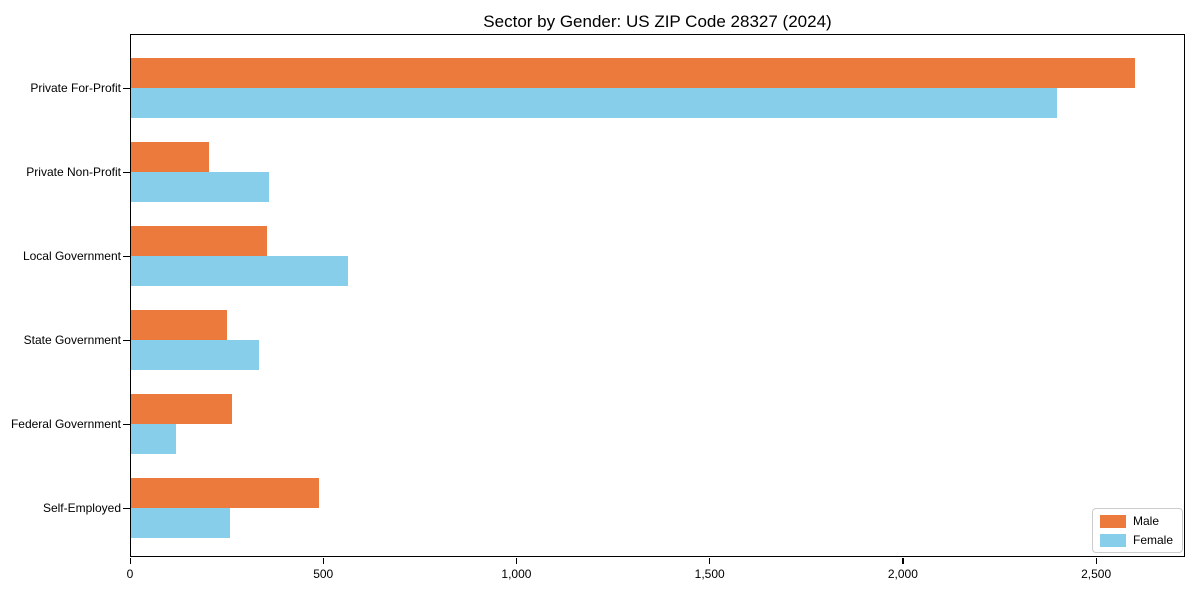  I want to click on y-axis-category-label: Private For-Profit, so click(75, 88).